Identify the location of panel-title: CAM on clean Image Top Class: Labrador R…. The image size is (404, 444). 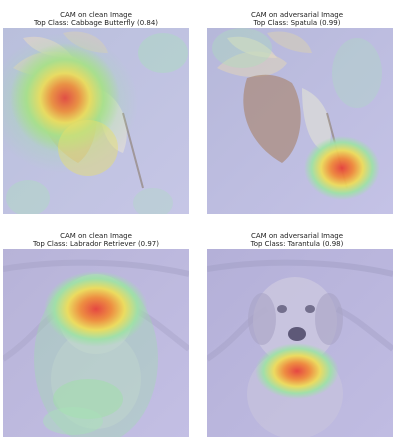
(96, 240).